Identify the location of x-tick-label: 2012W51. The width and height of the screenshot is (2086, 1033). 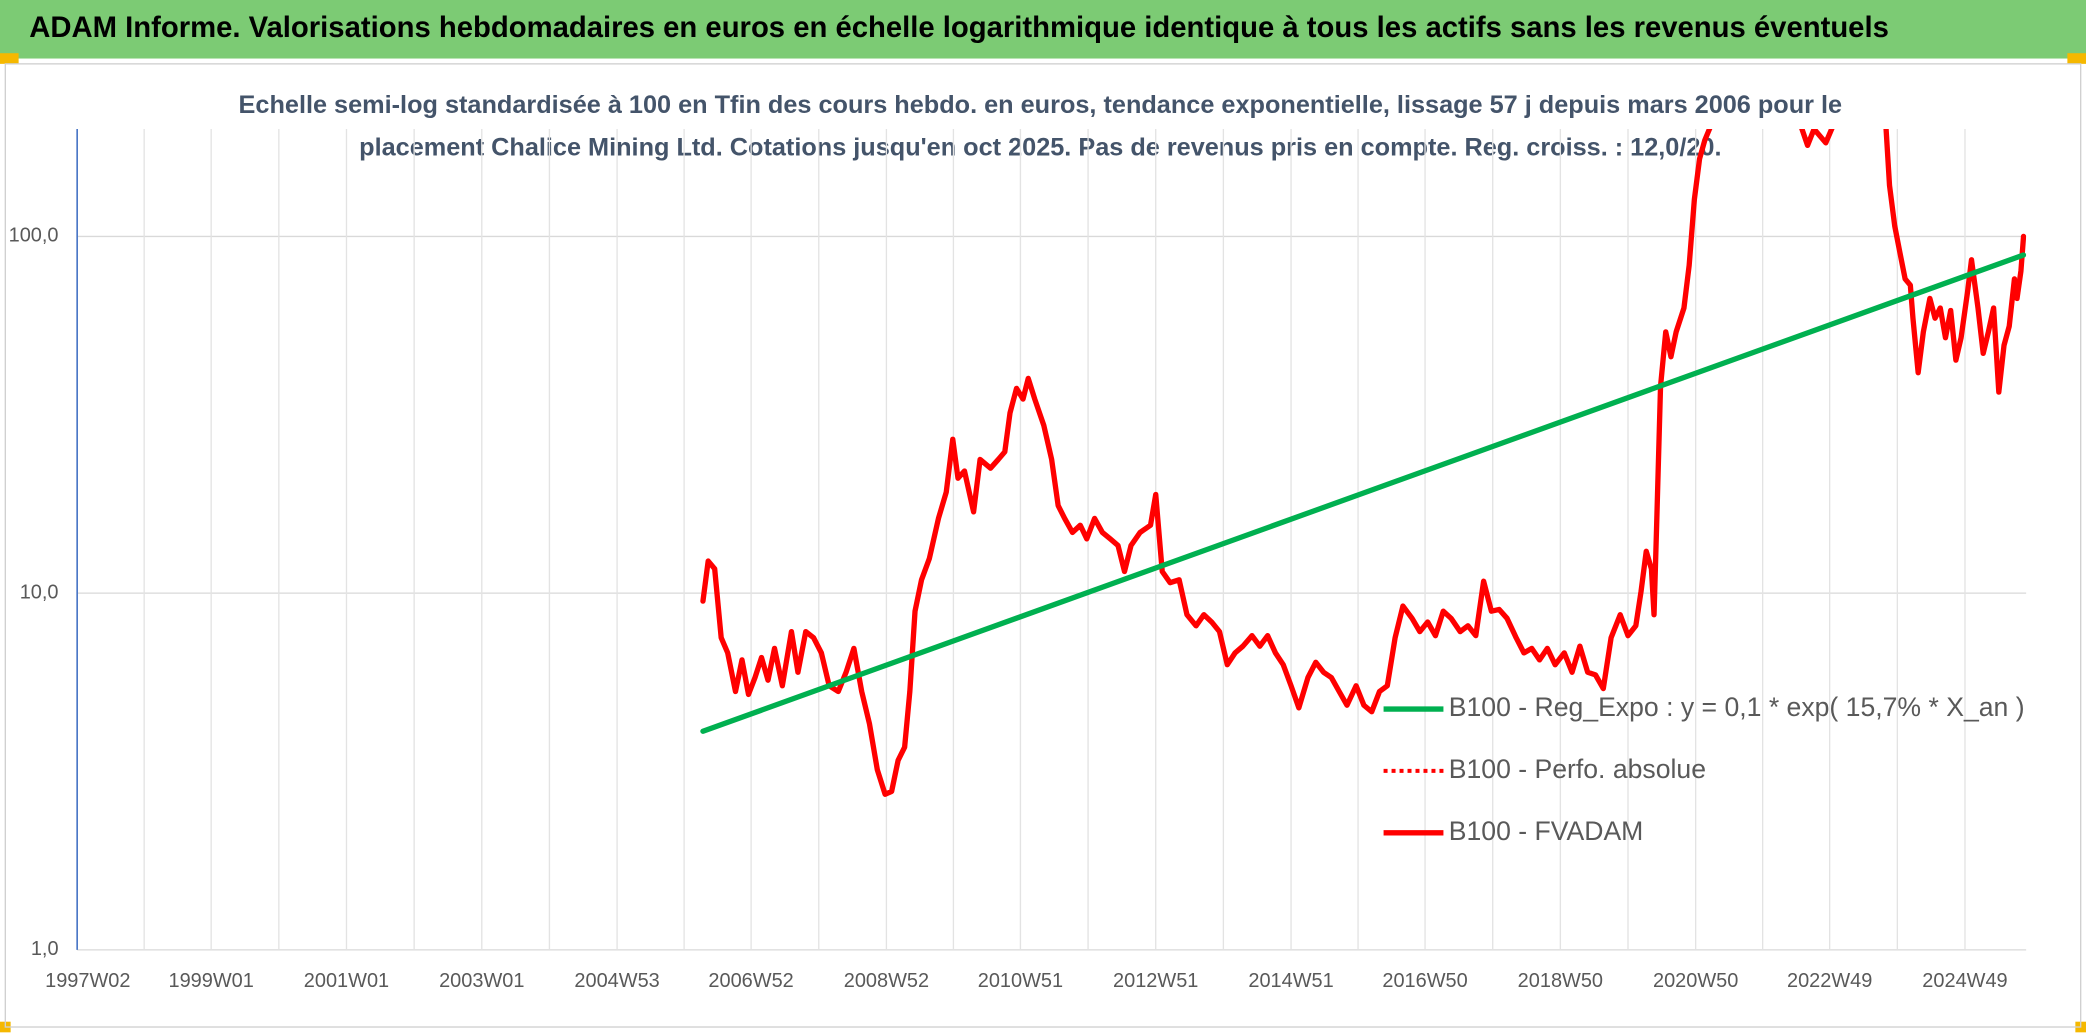
(1155, 981).